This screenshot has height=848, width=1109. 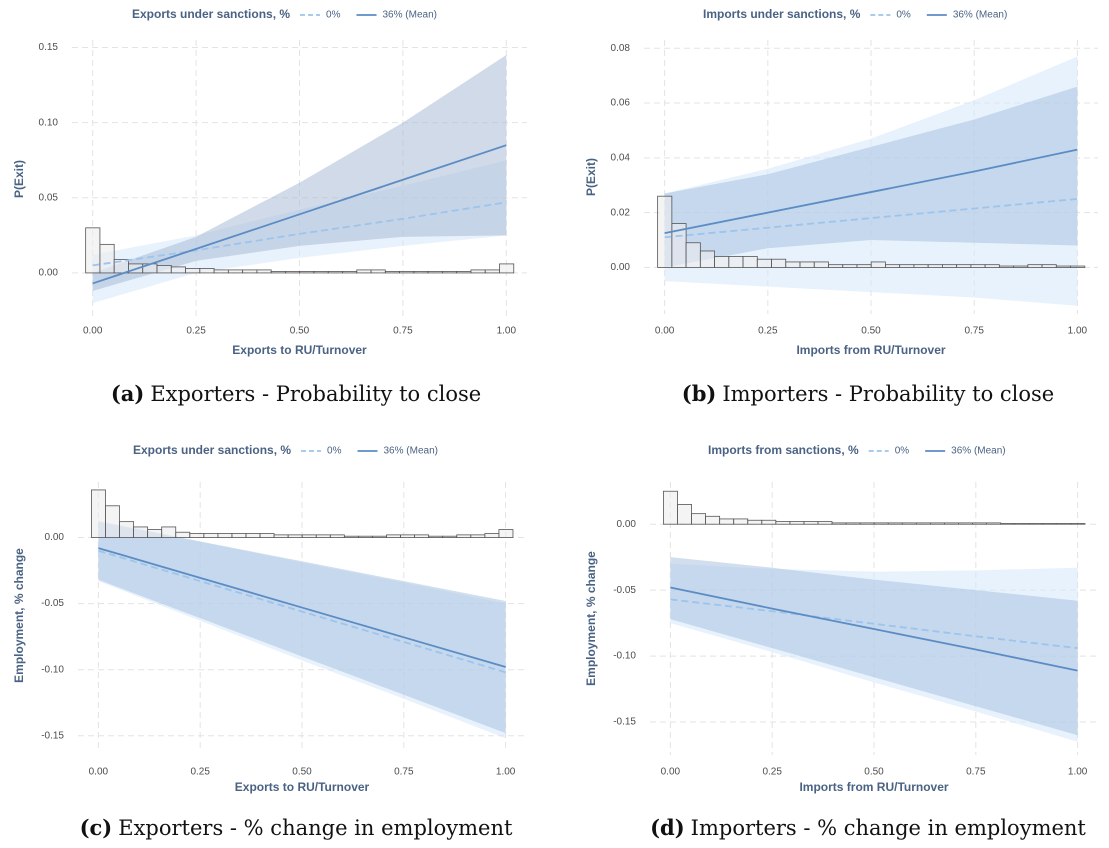 What do you see at coordinates (772, 772) in the screenshot?
I see `x-tick-label: 0.25` at bounding box center [772, 772].